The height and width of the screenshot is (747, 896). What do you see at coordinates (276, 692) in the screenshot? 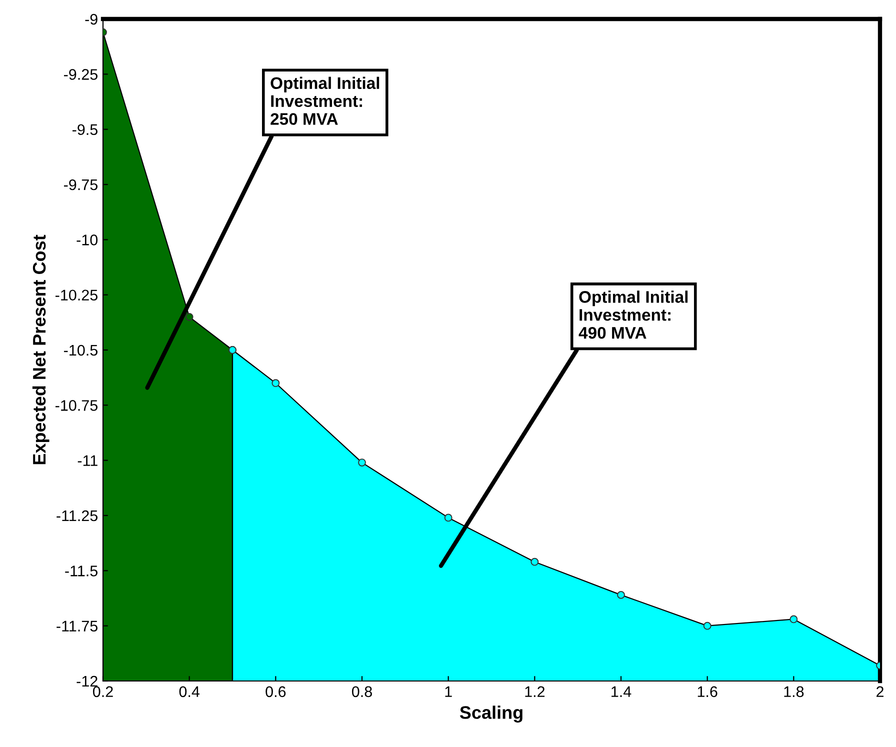
I see `x-tick-label: 0.6` at bounding box center [276, 692].